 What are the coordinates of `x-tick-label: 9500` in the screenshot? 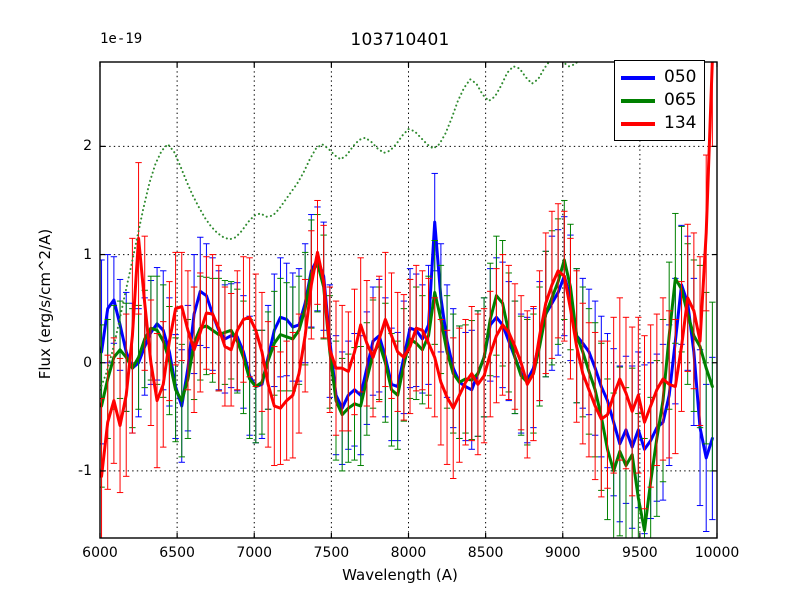 It's located at (640, 553).